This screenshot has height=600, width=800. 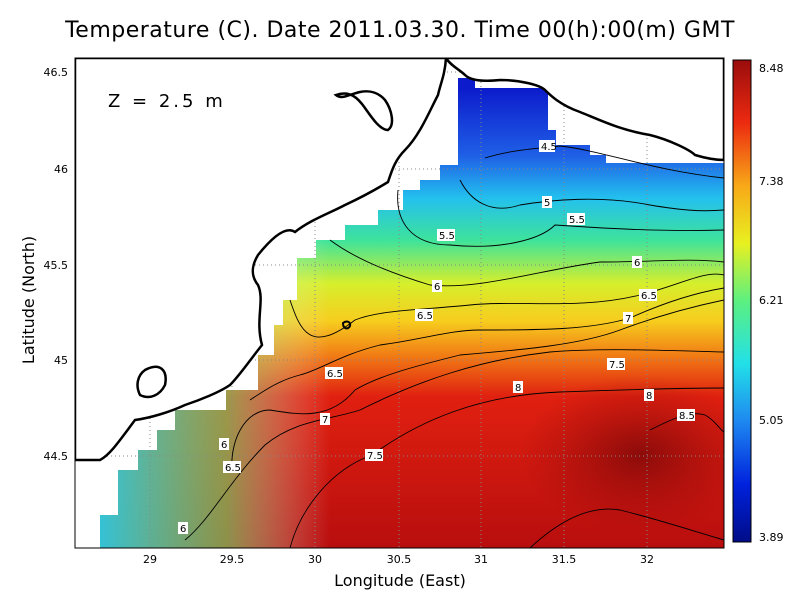 I want to click on x-tick-label: 31, so click(x=481, y=559).